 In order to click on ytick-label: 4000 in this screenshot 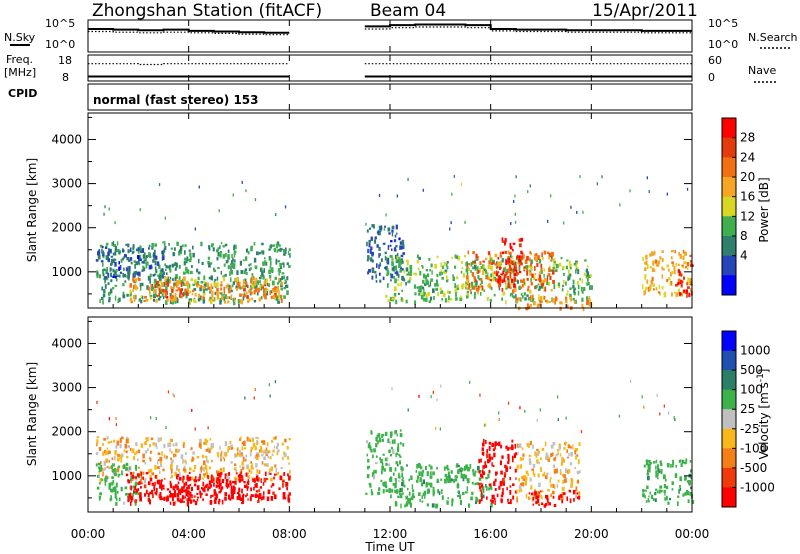, I will do `click(66, 139)`.